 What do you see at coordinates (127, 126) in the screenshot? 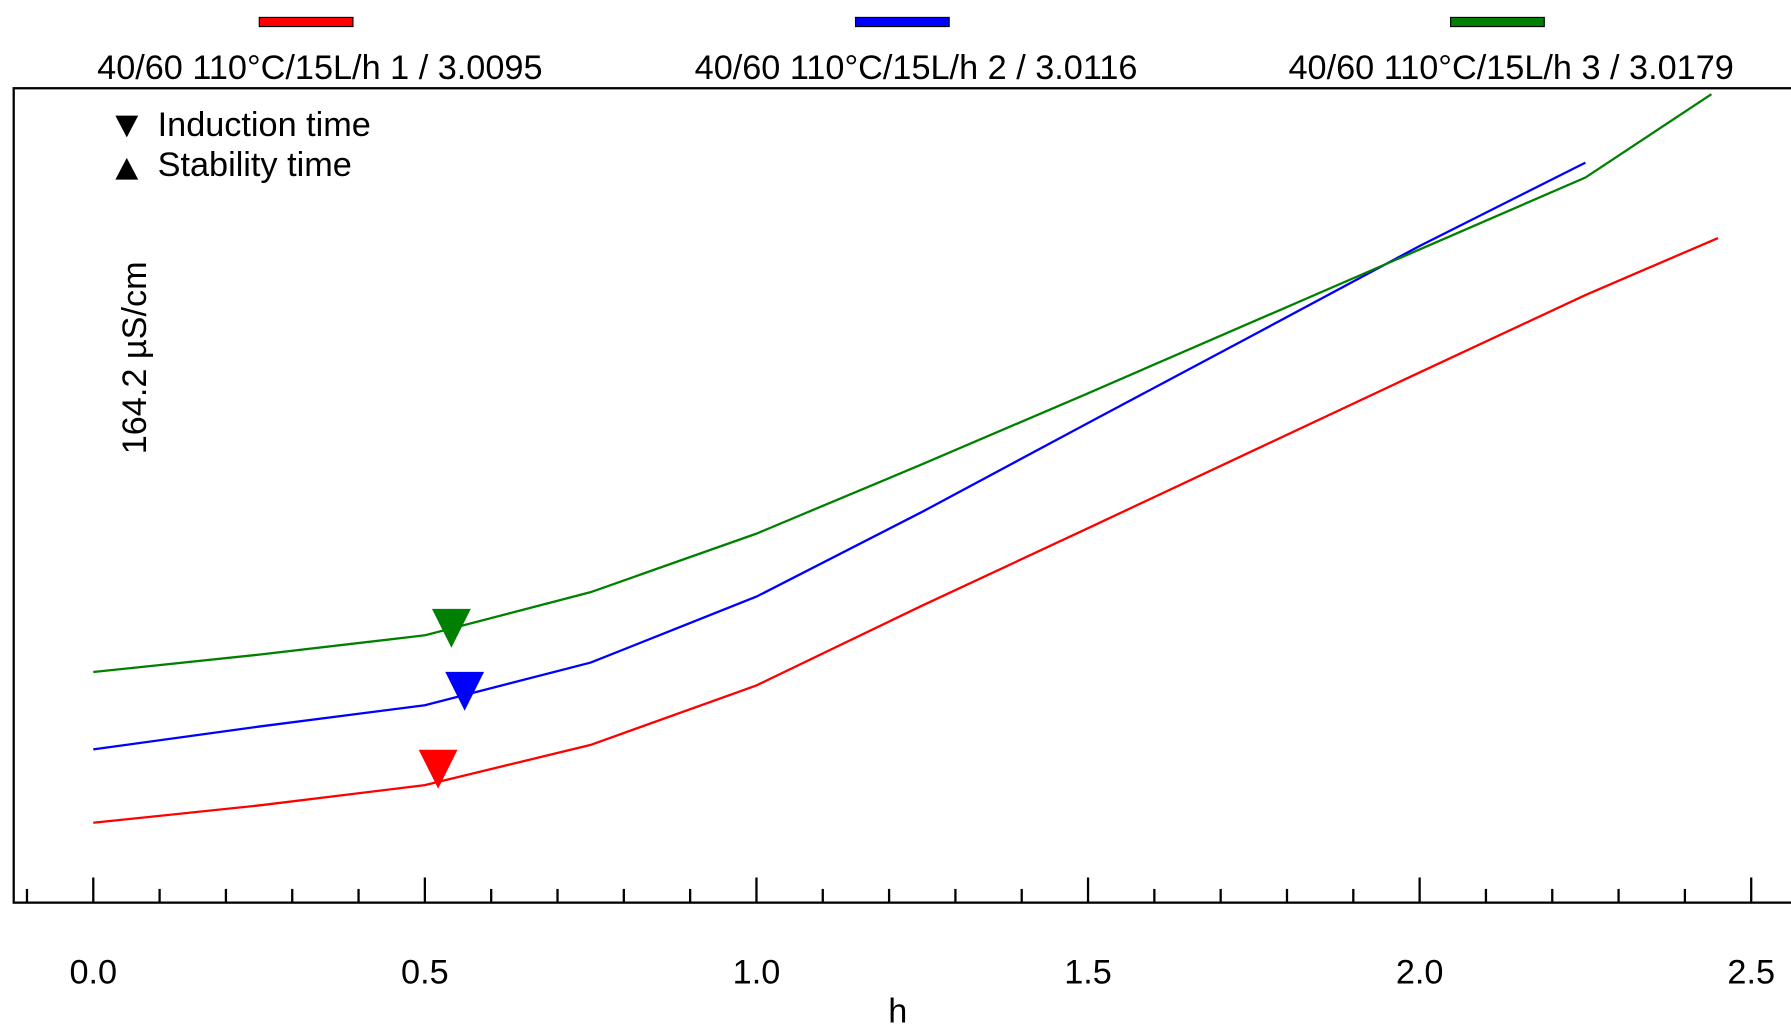
I see `induction-legend-symbol` at bounding box center [127, 126].